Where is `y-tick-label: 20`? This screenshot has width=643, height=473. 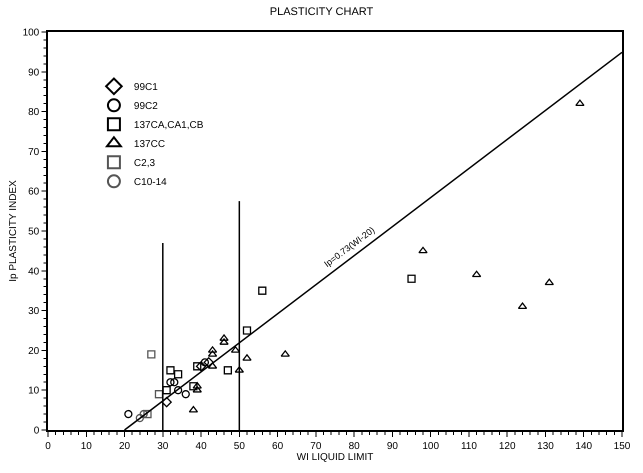
y-tick-label: 20 is located at coordinates (34, 351).